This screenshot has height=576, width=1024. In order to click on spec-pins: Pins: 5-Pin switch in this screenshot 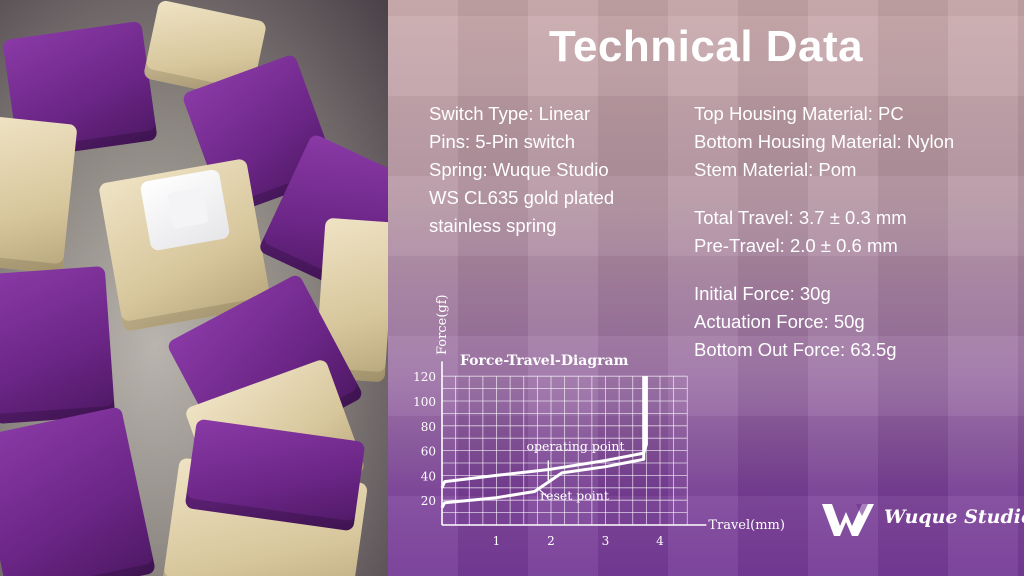, I will do `click(502, 141)`.